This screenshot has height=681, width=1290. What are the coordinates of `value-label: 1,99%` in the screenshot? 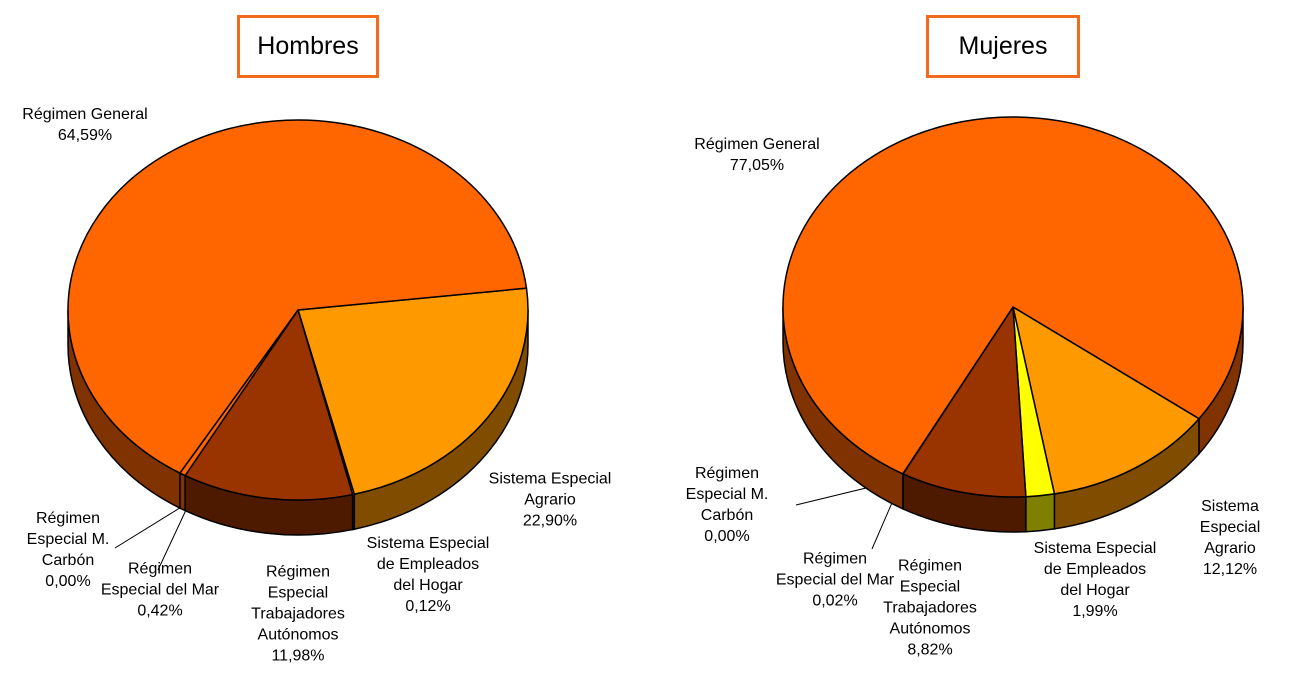 It's located at (1095, 611).